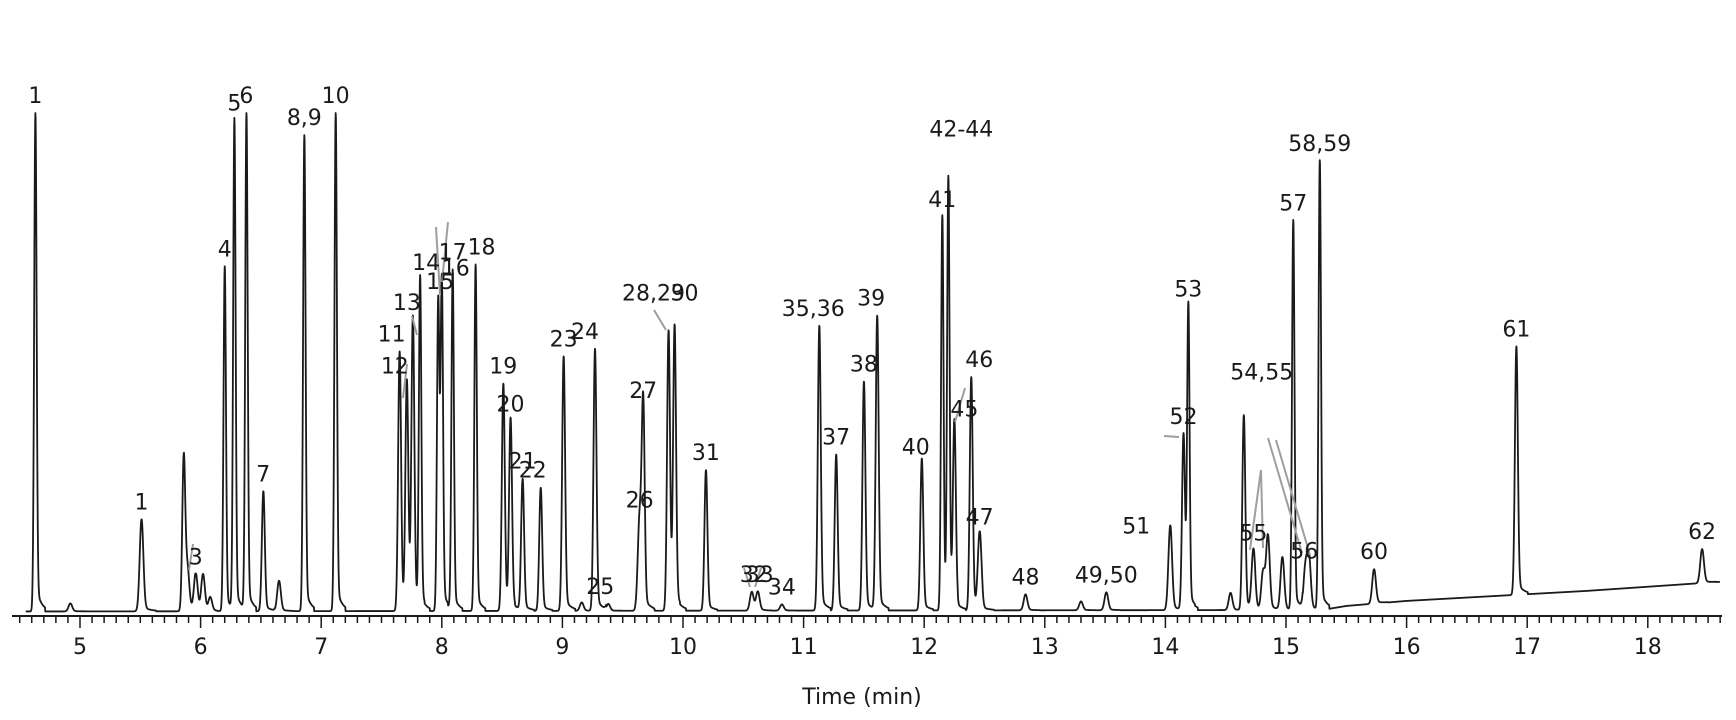 This screenshot has height=720, width=1736. Describe the element at coordinates (80, 647) in the screenshot. I see `x-tick-label: 5` at that location.